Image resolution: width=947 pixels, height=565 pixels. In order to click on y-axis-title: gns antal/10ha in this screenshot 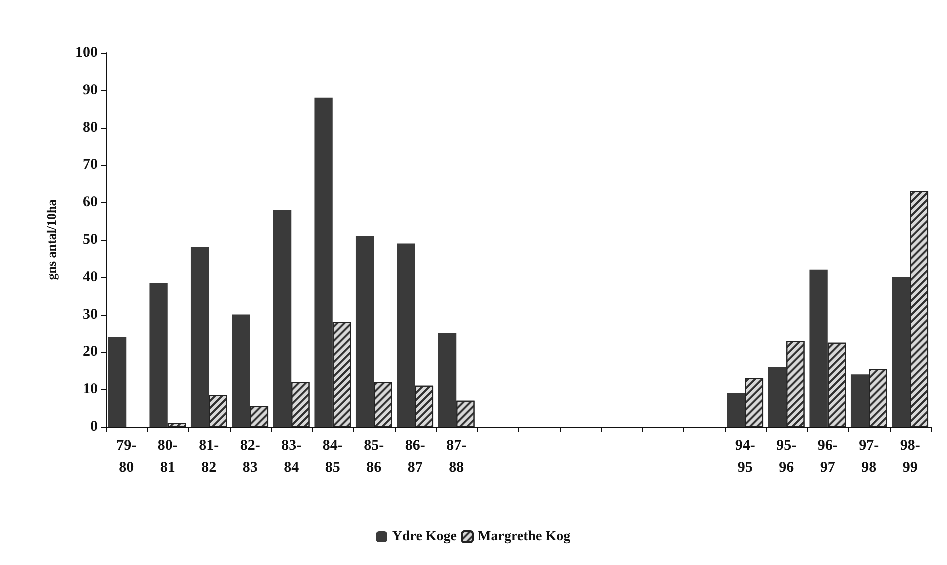, I will do `click(51, 239)`.